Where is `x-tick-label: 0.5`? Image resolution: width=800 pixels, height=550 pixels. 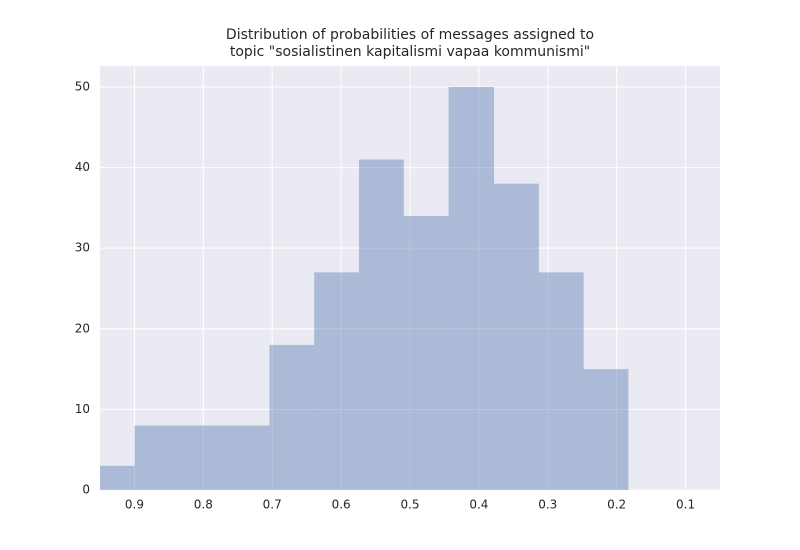 x-tick-label: 0.5 is located at coordinates (409, 505).